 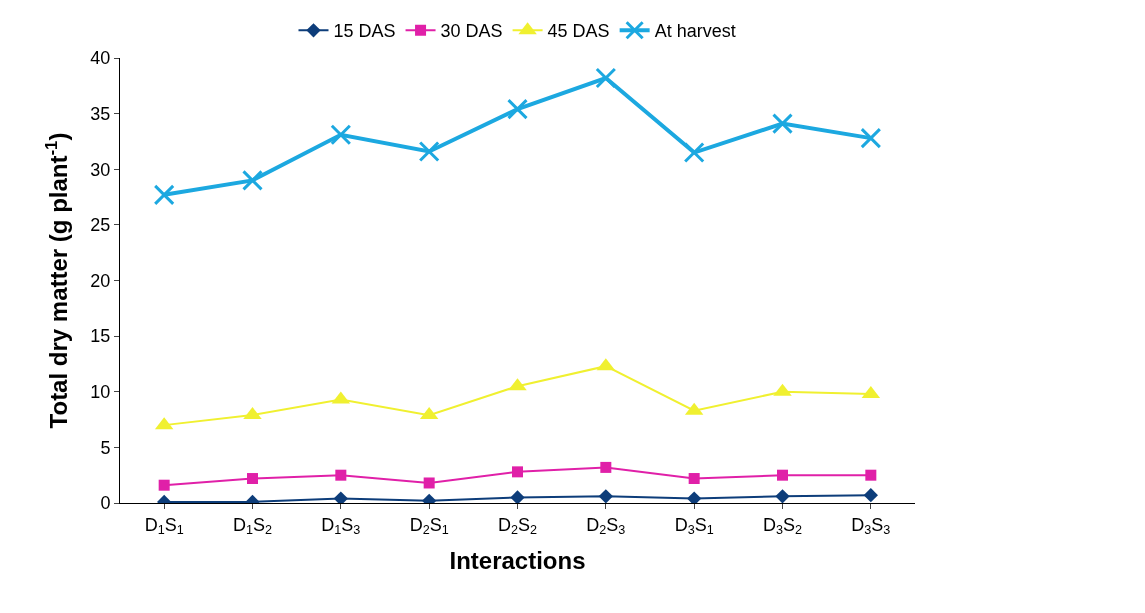 I want to click on y-tick-label: 40, so click(x=100, y=58).